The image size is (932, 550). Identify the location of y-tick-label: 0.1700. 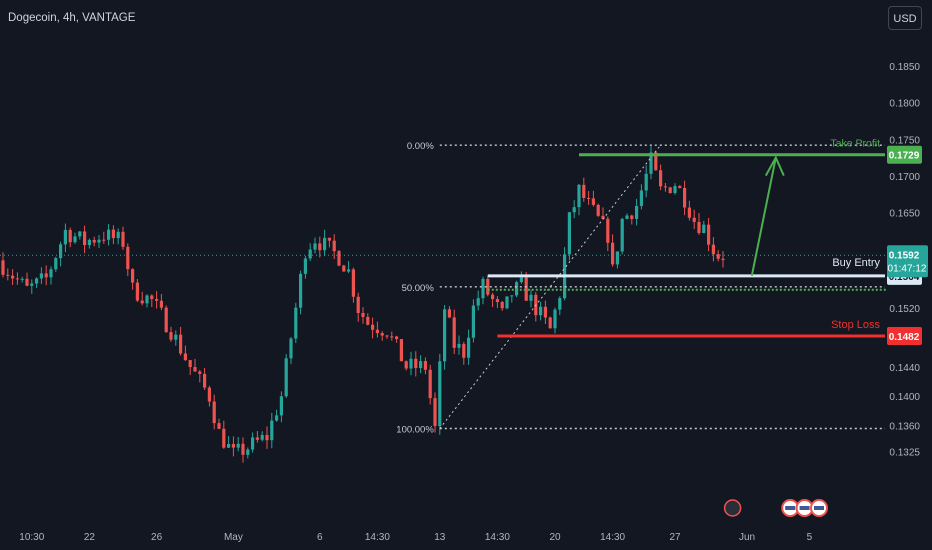
(904, 177).